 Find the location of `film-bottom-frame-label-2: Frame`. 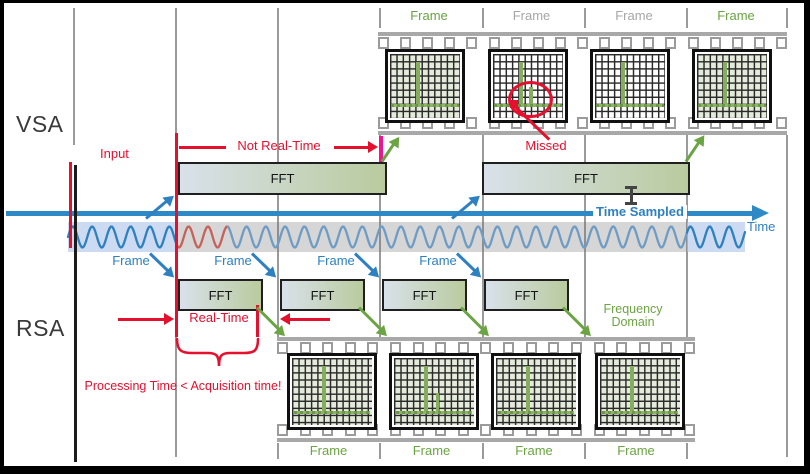

film-bottom-frame-label-2: Frame is located at coordinates (431, 450).